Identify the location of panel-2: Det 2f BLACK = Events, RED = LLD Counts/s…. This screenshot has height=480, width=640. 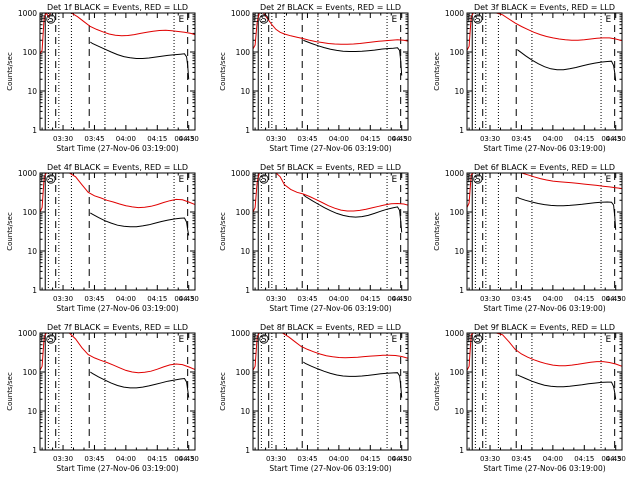
(315, 78).